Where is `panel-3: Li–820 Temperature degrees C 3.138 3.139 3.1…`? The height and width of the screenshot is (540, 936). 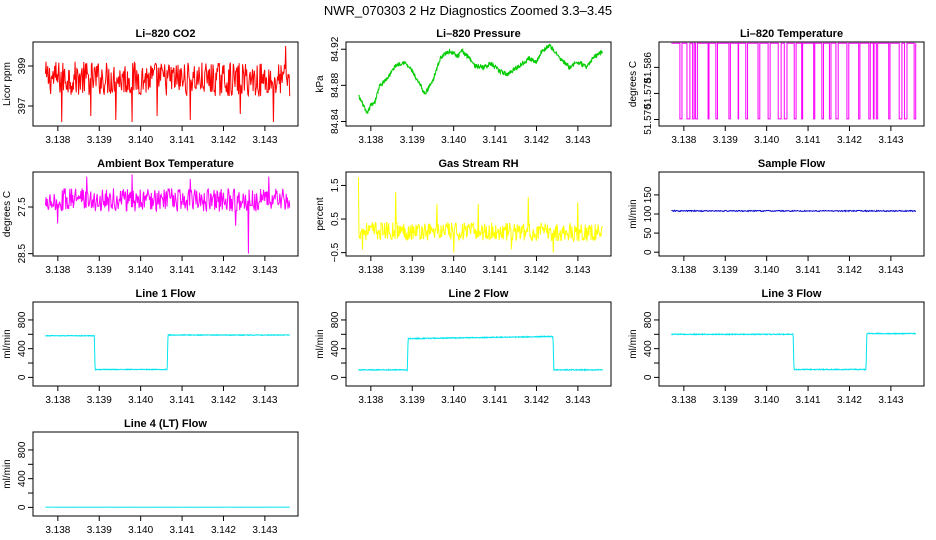 panel-3: Li–820 Temperature degrees C 3.138 3.139 3.1… is located at coordinates (776, 87).